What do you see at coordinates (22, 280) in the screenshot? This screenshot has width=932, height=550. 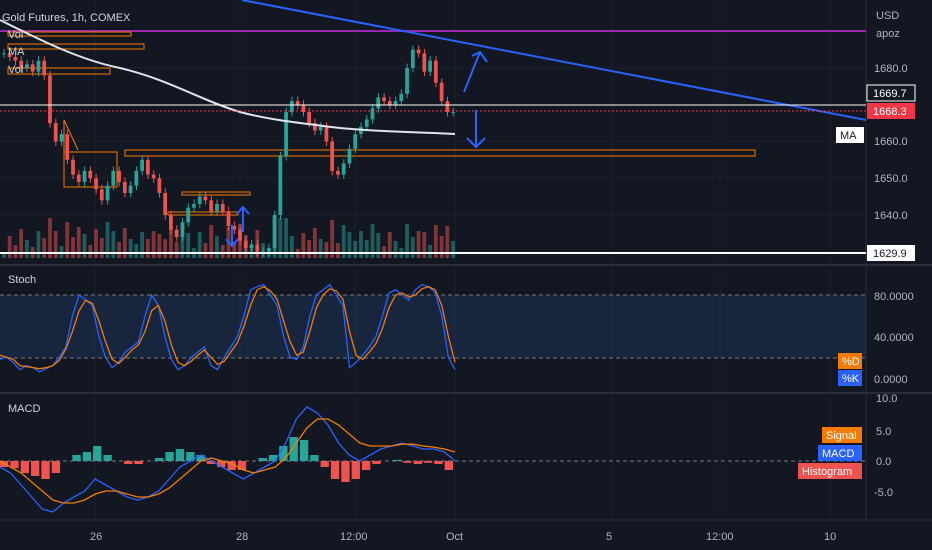 I see `stoch-title: Stoch` at bounding box center [22, 280].